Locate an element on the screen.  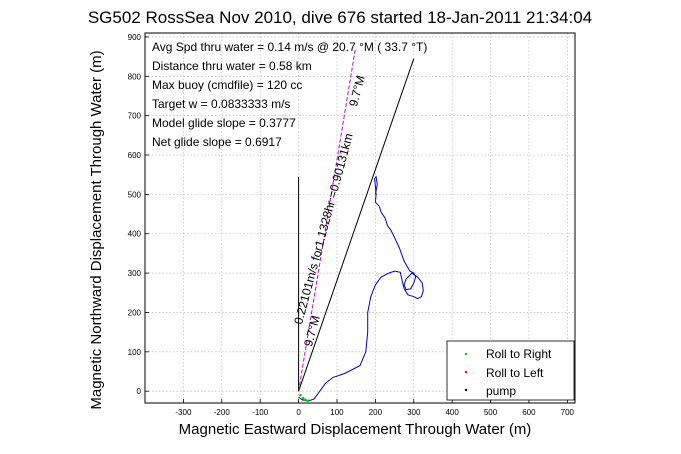
legend-marker-roll-right is located at coordinates (466, 354).